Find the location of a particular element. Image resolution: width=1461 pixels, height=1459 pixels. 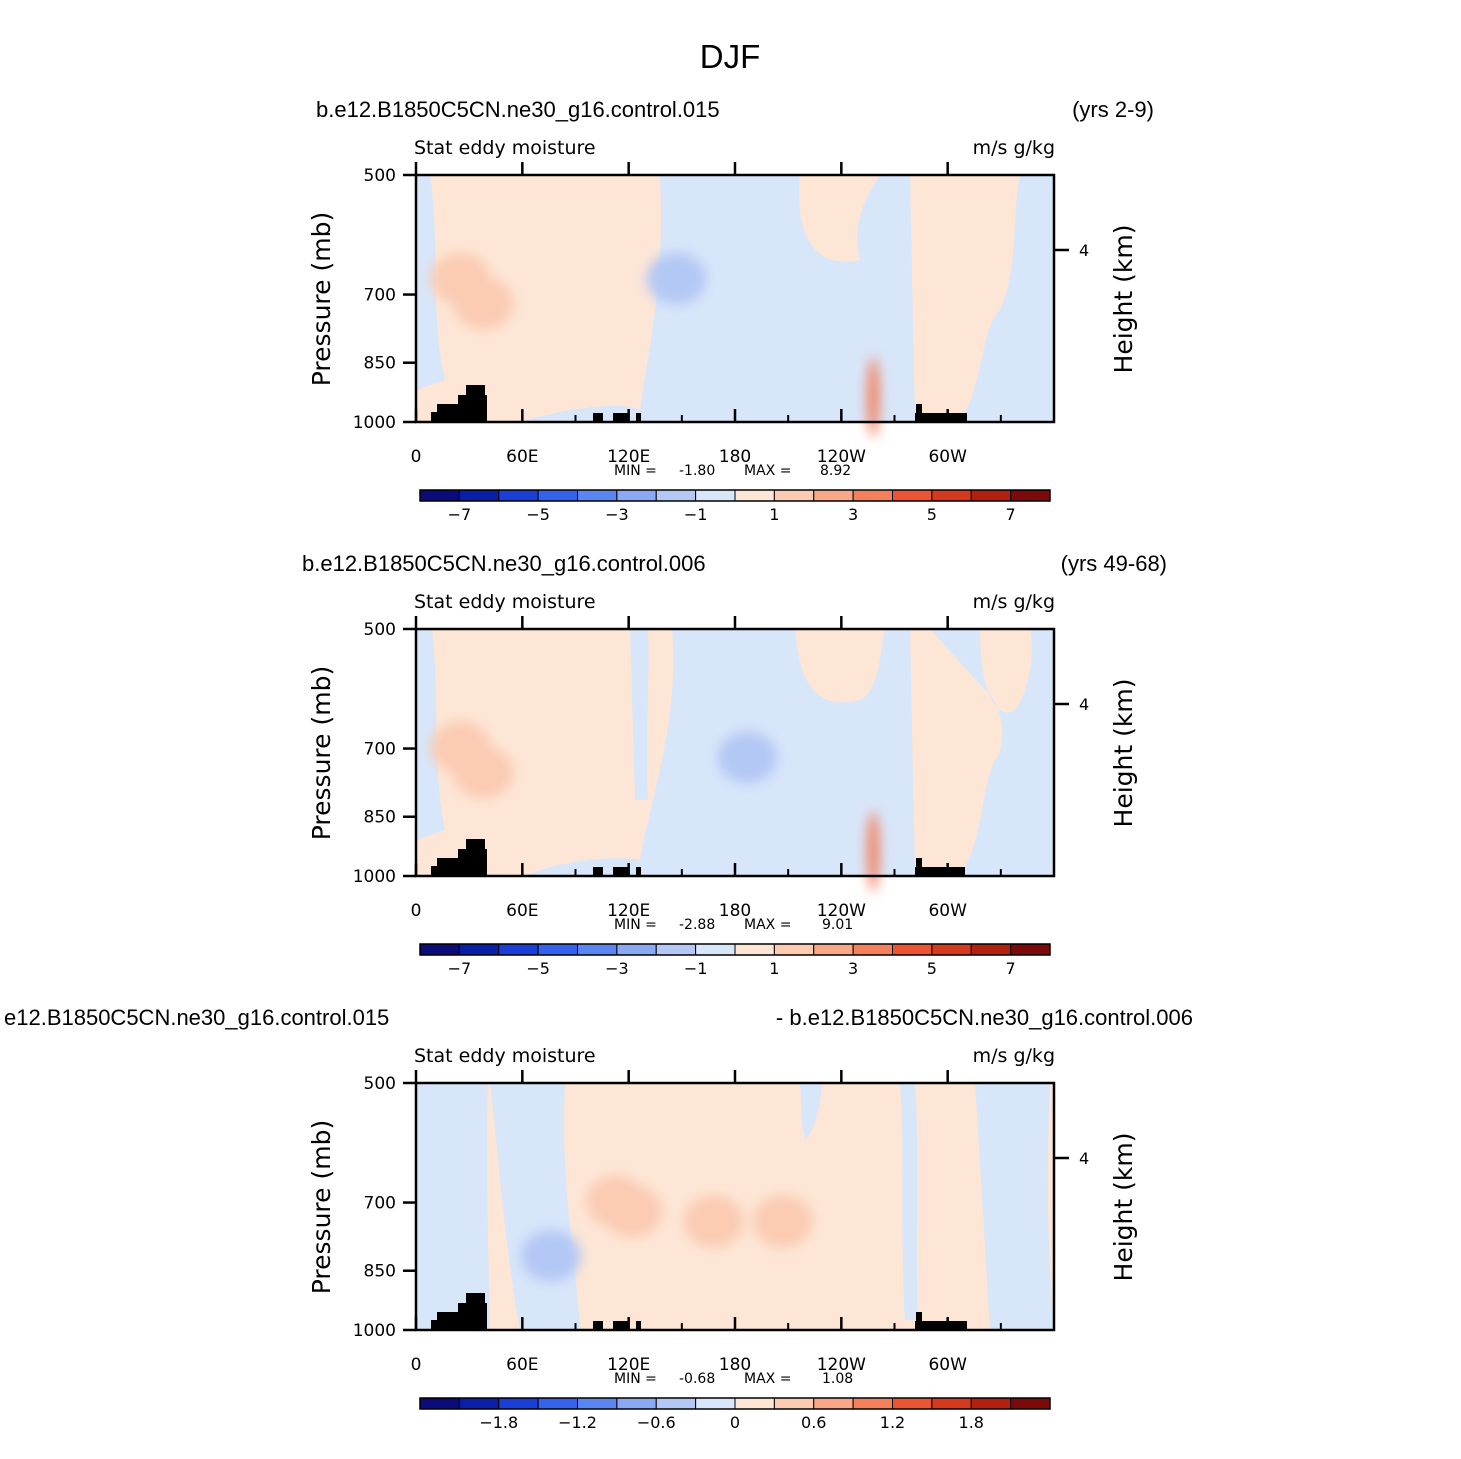

axes: 0 60E 120E 180 120W 60W 500 700 850 1000 4 is located at coordinates (721, 1222).